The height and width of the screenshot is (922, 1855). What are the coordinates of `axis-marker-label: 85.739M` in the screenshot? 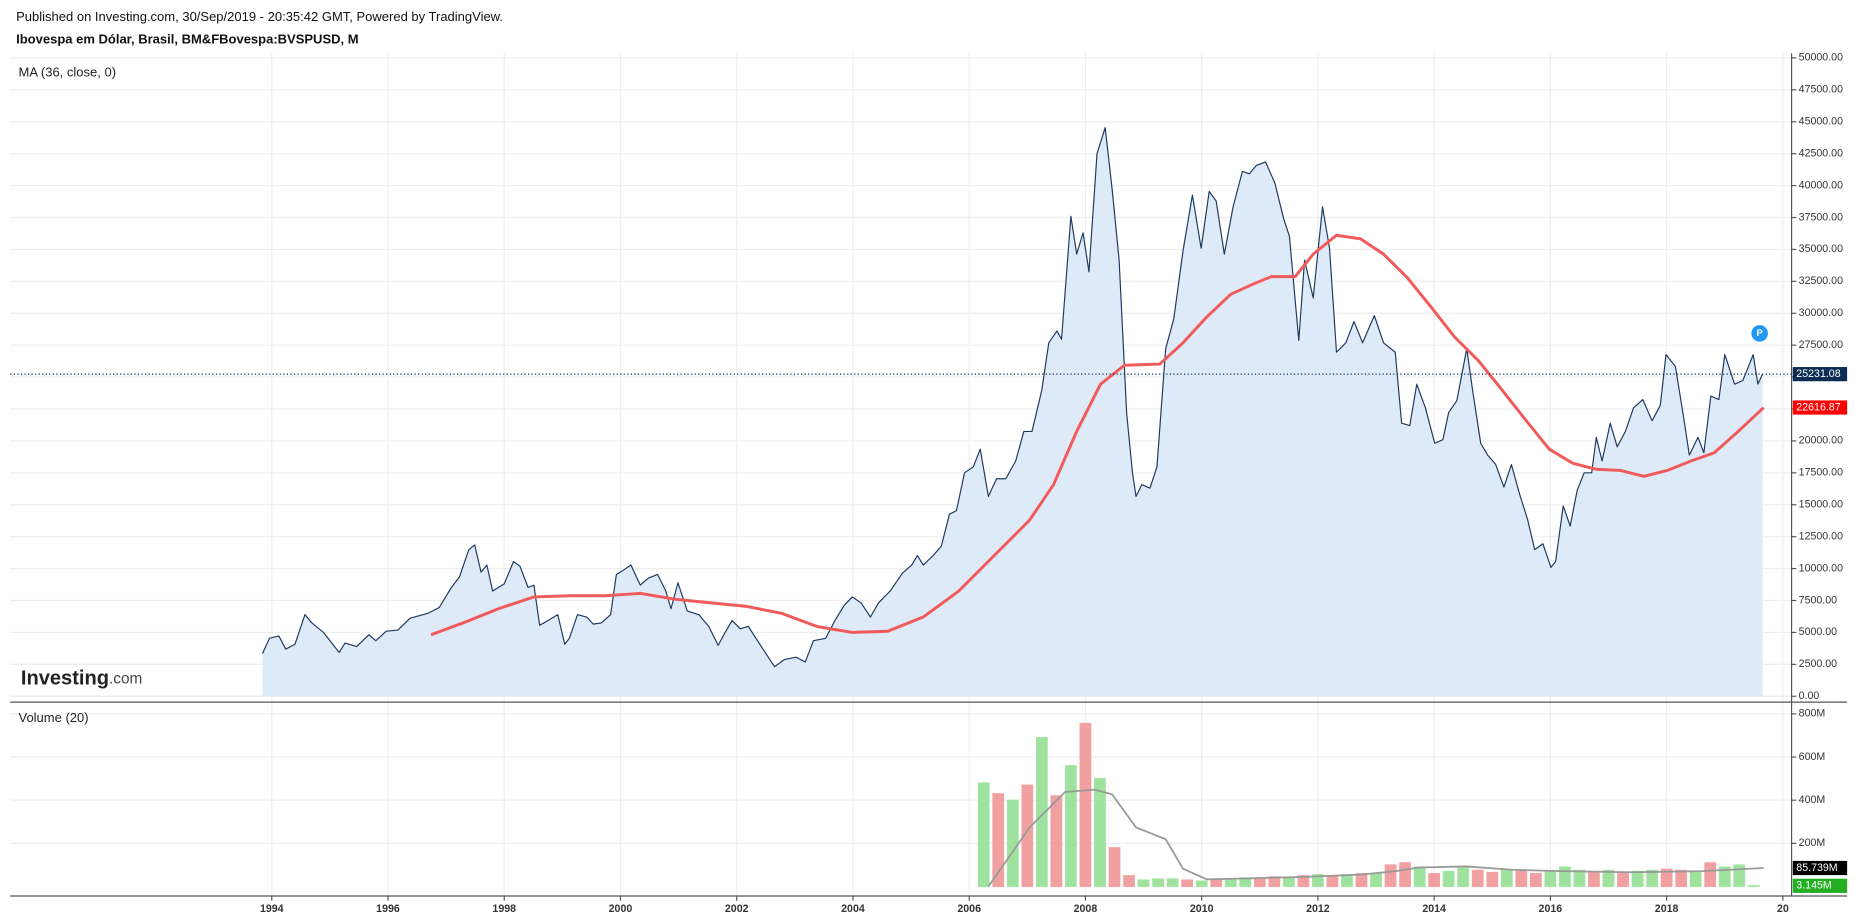 It's located at (1816, 868).